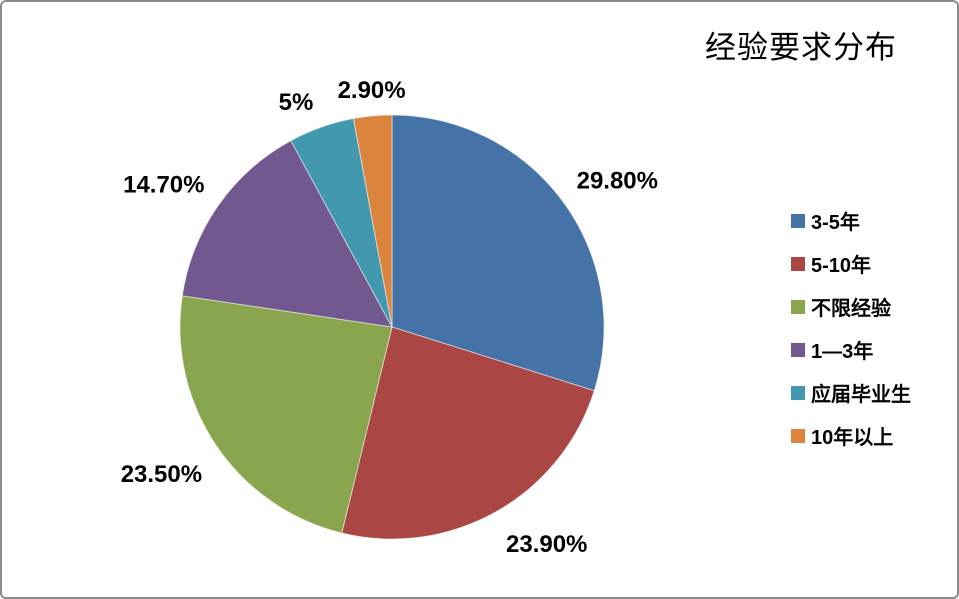  I want to click on legend-label: 5-10年, so click(841, 266).